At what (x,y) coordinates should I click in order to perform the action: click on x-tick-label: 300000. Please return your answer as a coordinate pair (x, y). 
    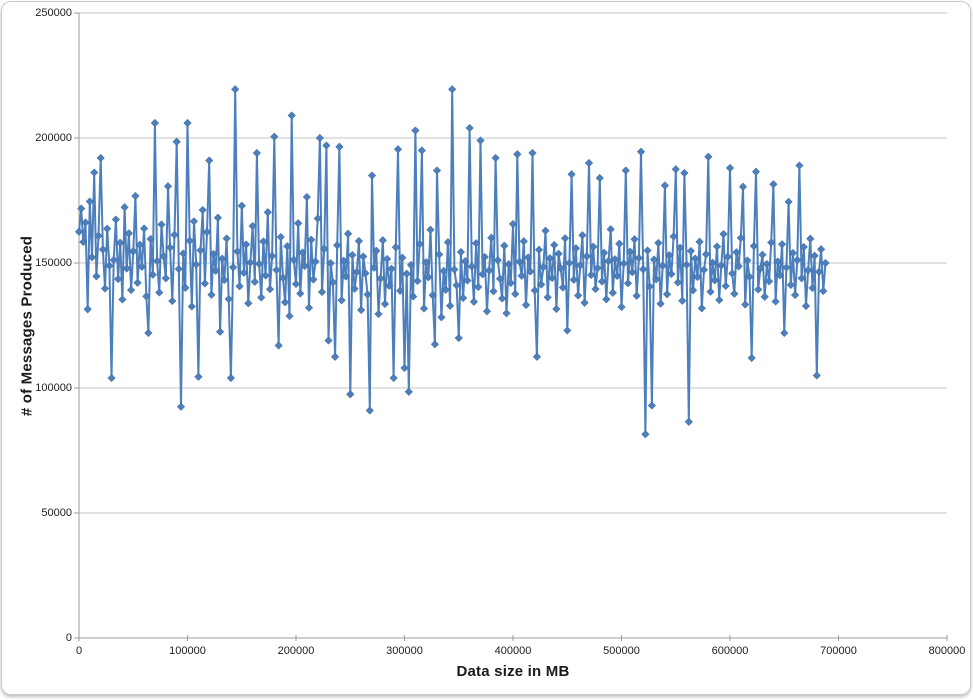
    Looking at the image, I should click on (404, 651).